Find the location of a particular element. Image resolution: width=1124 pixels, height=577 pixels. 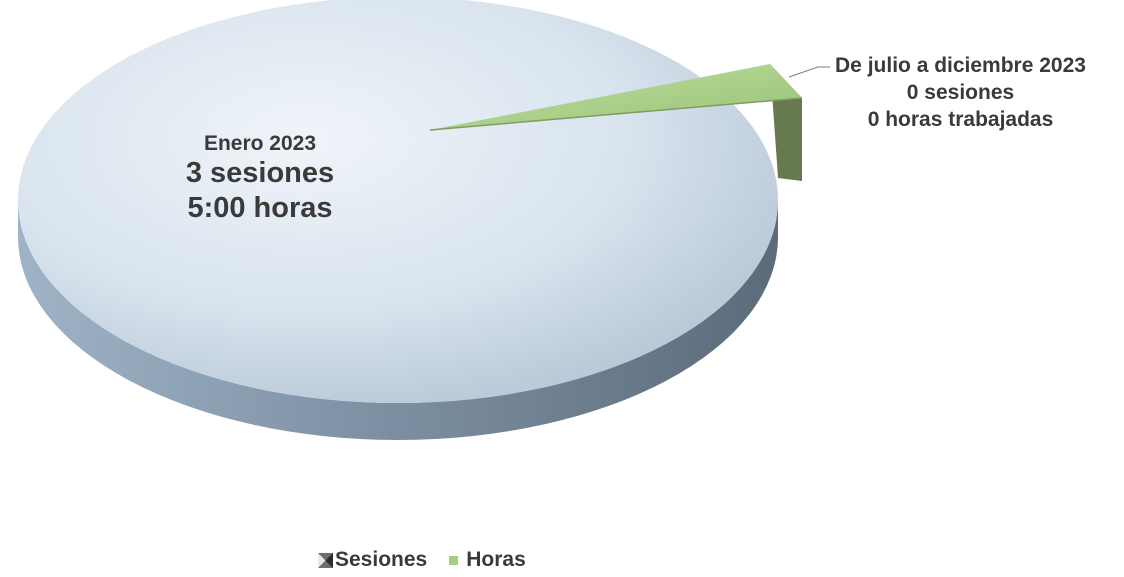

data-label-line: De julio a diciembre 2023 is located at coordinates (960, 65).